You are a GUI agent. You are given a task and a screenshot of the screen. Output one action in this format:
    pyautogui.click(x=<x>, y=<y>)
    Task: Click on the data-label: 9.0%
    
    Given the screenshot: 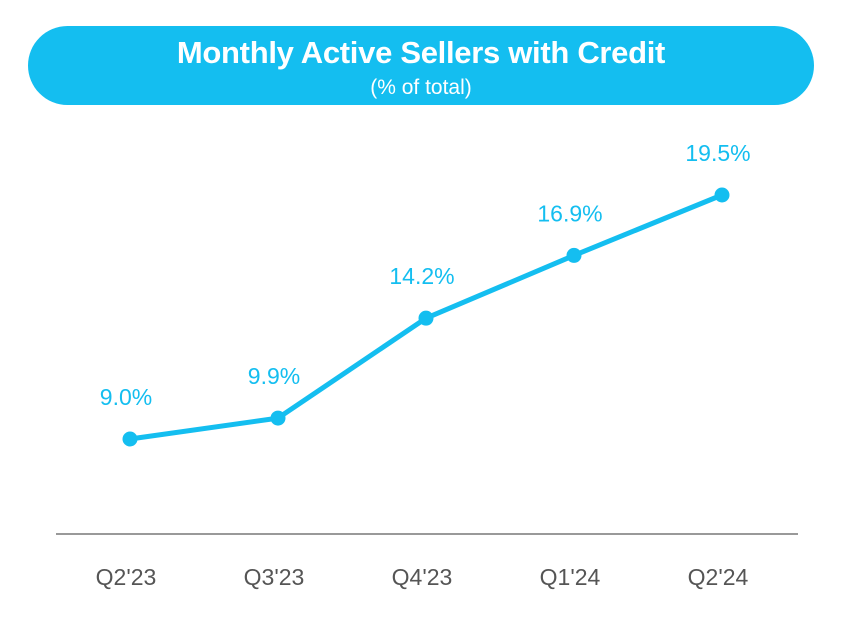 What is the action you would take?
    pyautogui.click(x=126, y=397)
    